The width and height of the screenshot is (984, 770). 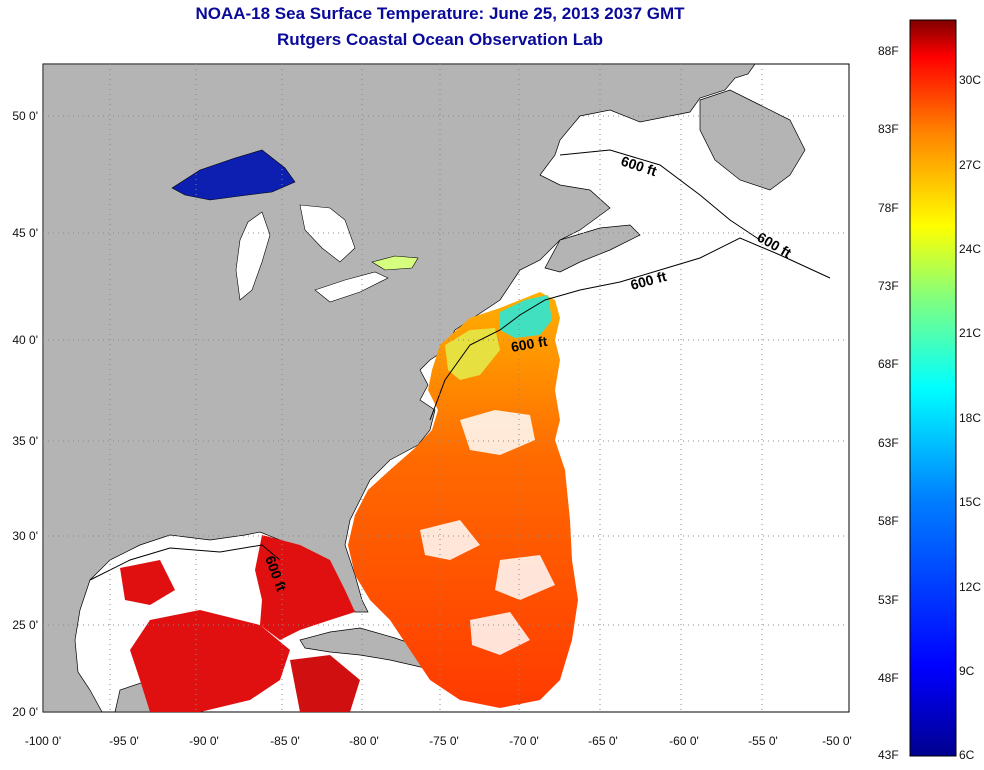 What do you see at coordinates (888, 521) in the screenshot?
I see `colorbar-f-label: 58F` at bounding box center [888, 521].